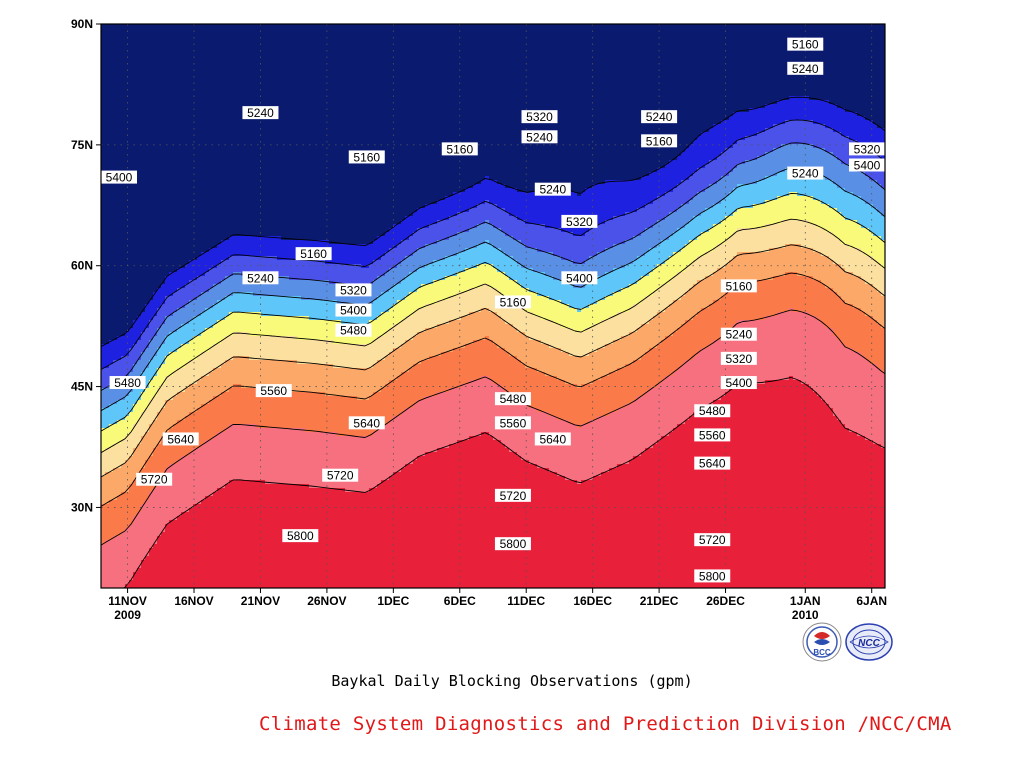  What do you see at coordinates (712, 435) in the screenshot?
I see `contour-label: 5560` at bounding box center [712, 435].